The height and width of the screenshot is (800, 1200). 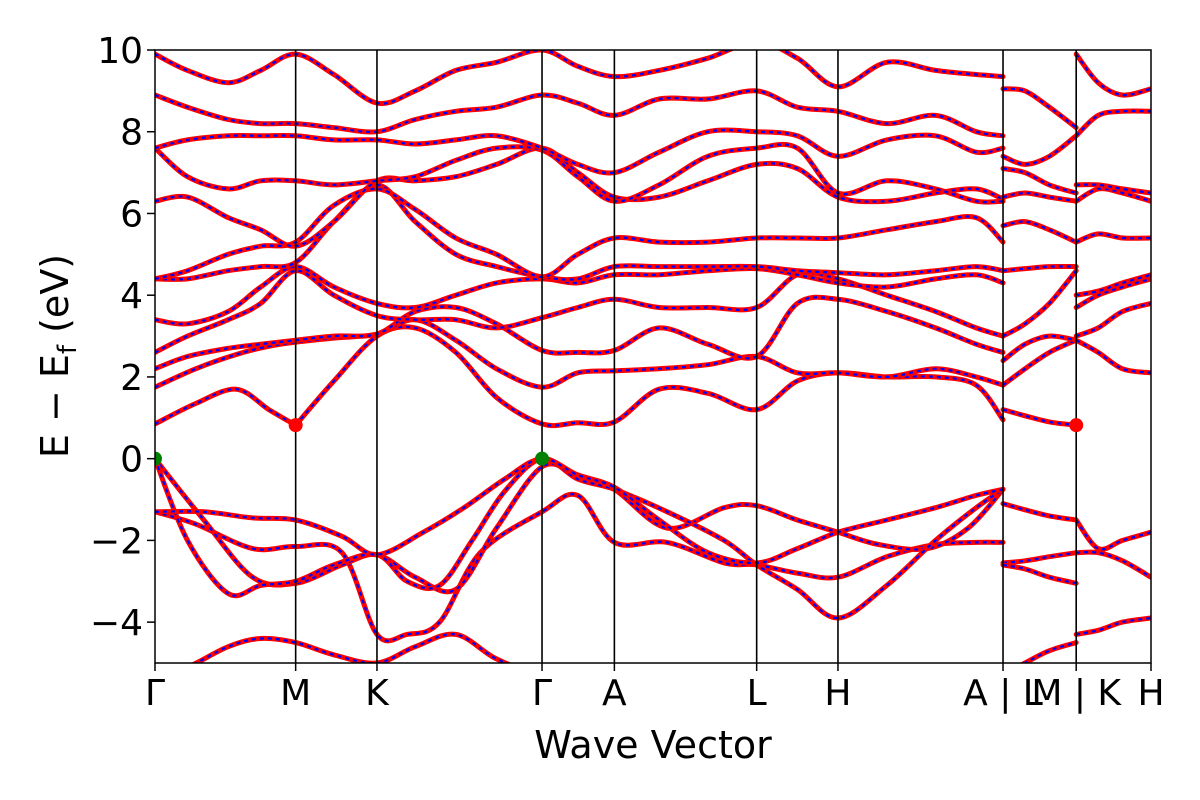 What do you see at coordinates (1076, 693) in the screenshot?
I see `x-tick-label-8: M | K` at bounding box center [1076, 693].